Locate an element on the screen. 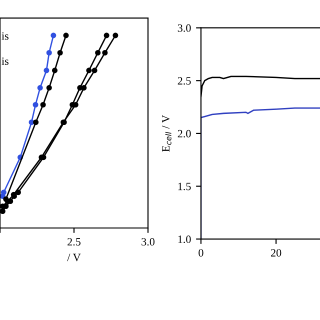 The image size is (320, 320). x-tick-label: 0 is located at coordinates (201, 253).